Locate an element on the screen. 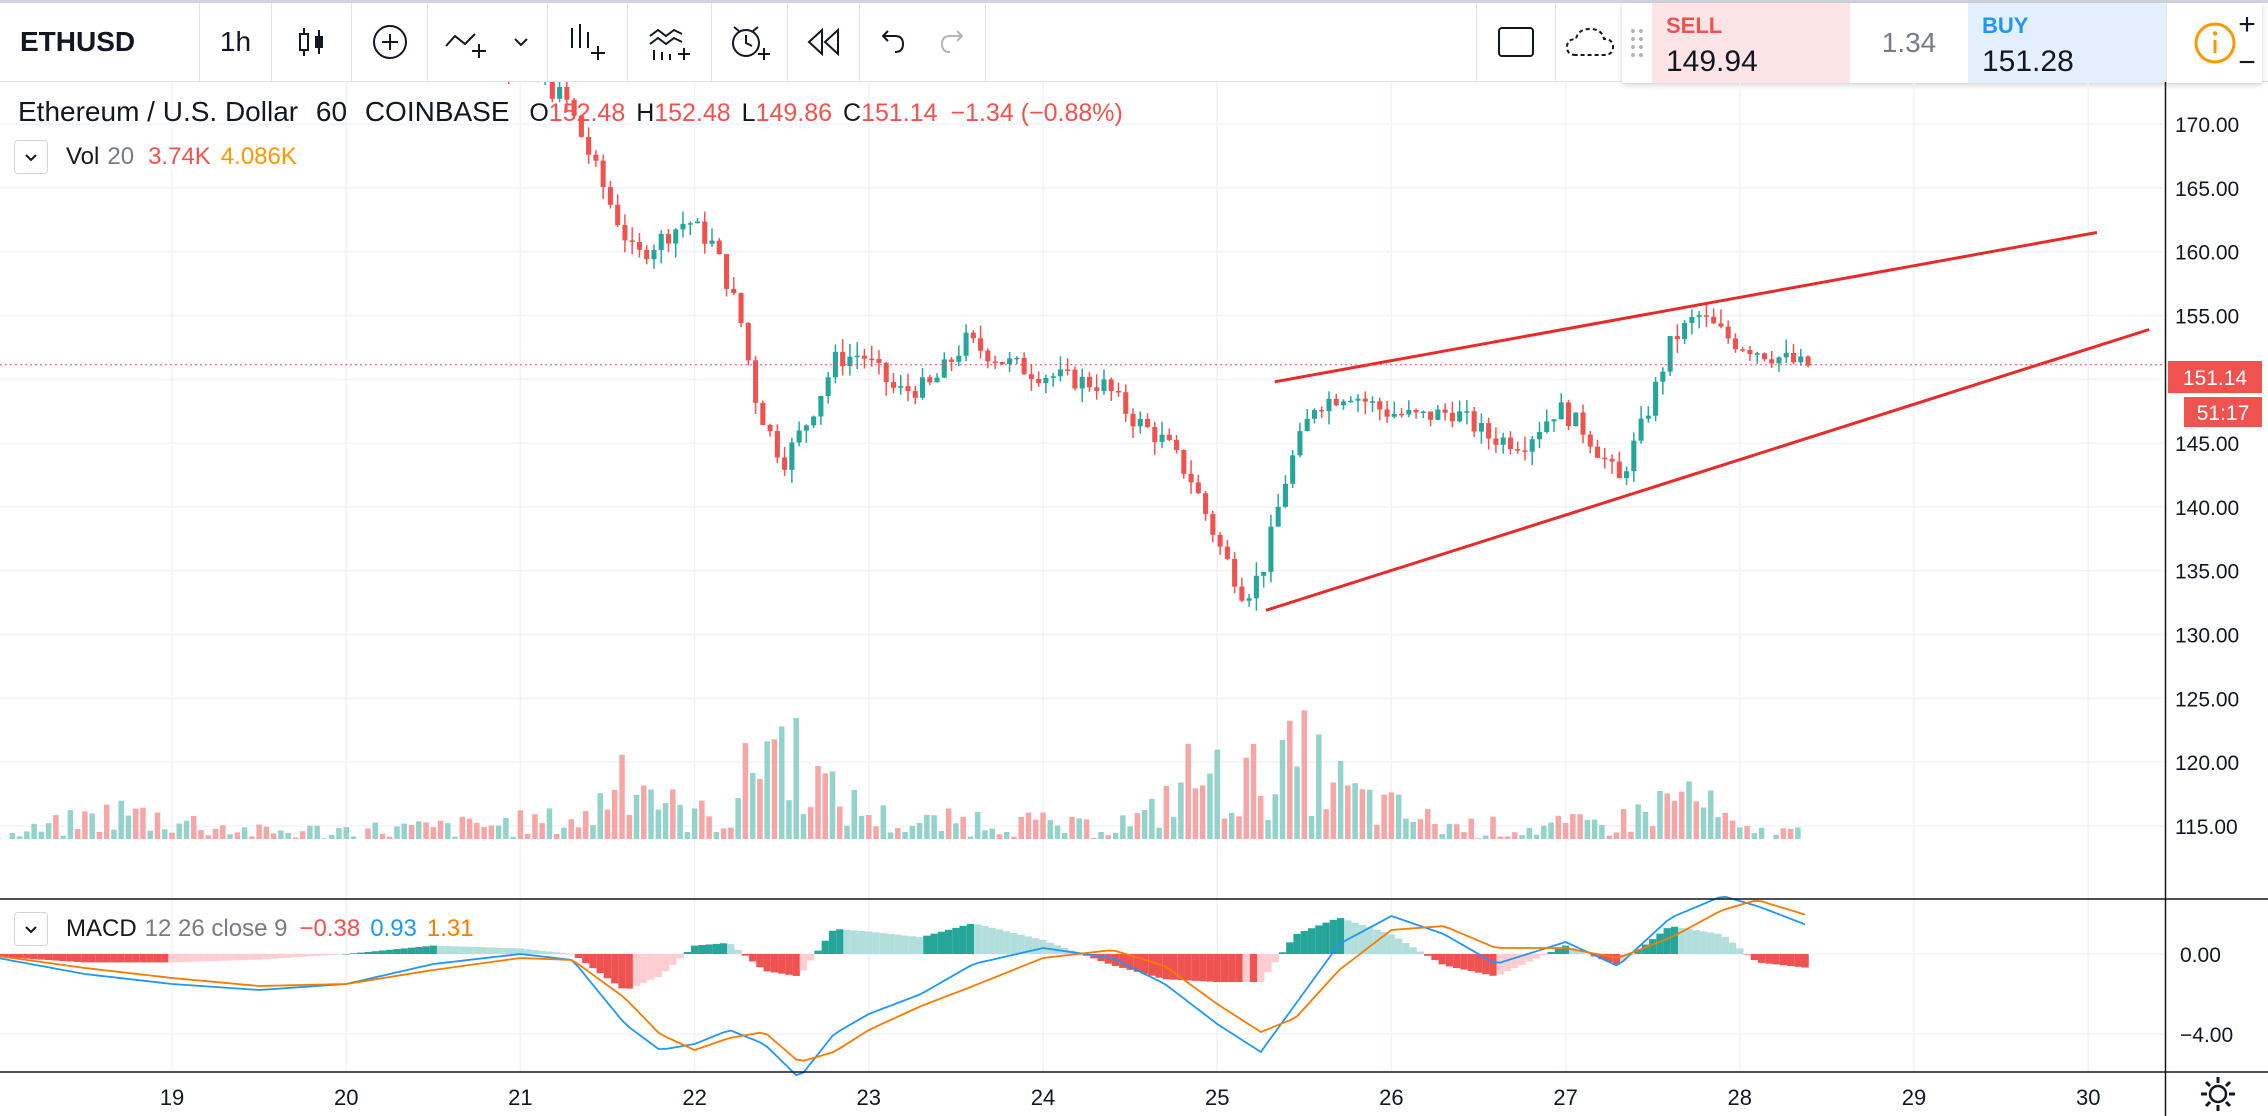 This screenshot has width=2268, height=1116. legend-h-label: H is located at coordinates (645, 113).